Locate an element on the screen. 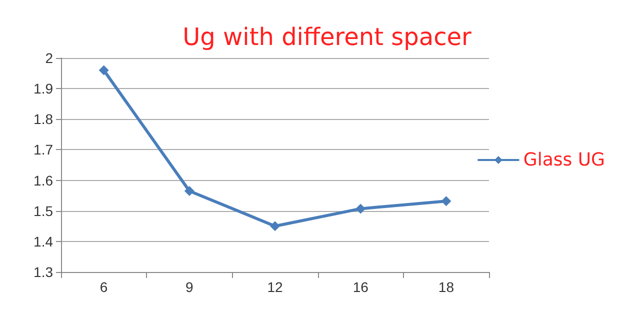  chart-title: Ug with different spacer is located at coordinates (327, 37).